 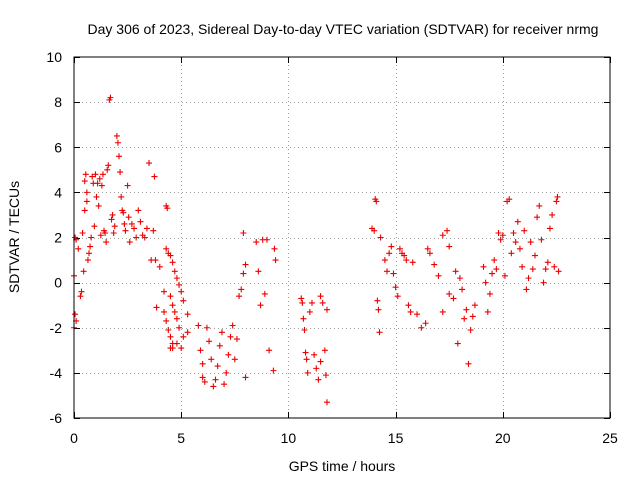 I want to click on x-tick-label: 15, so click(x=396, y=438).